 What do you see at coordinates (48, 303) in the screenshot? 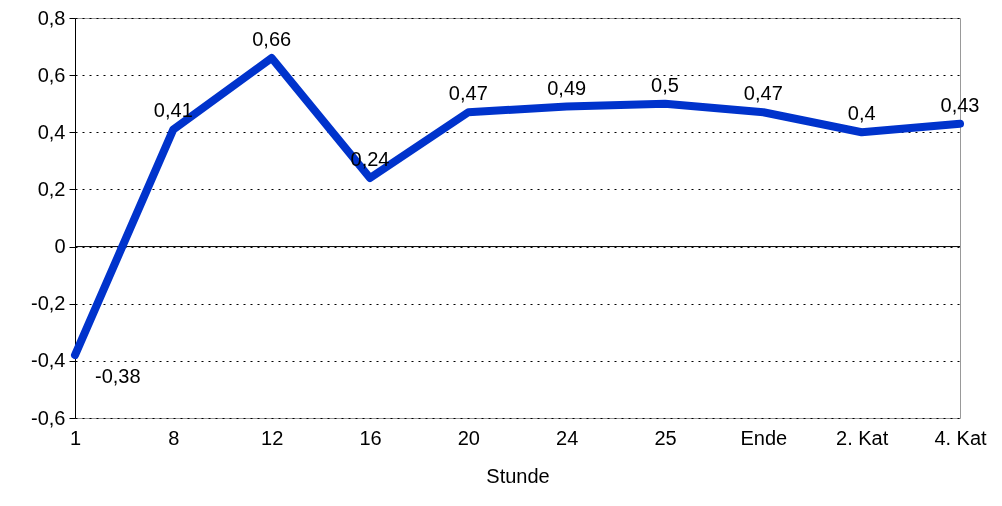
I see `y-tick-label: -0,2` at bounding box center [48, 303].